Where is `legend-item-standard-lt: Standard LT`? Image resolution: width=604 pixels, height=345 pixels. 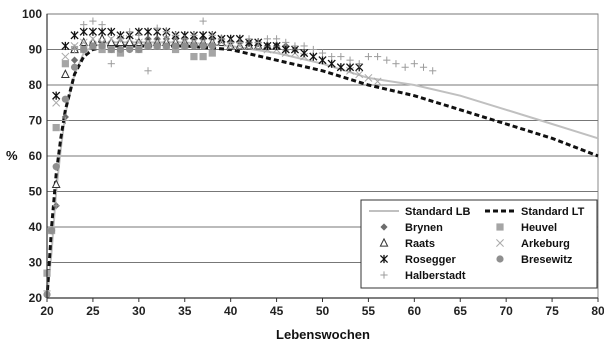
legend-item-standard-lt: Standard LT is located at coordinates (535, 212).